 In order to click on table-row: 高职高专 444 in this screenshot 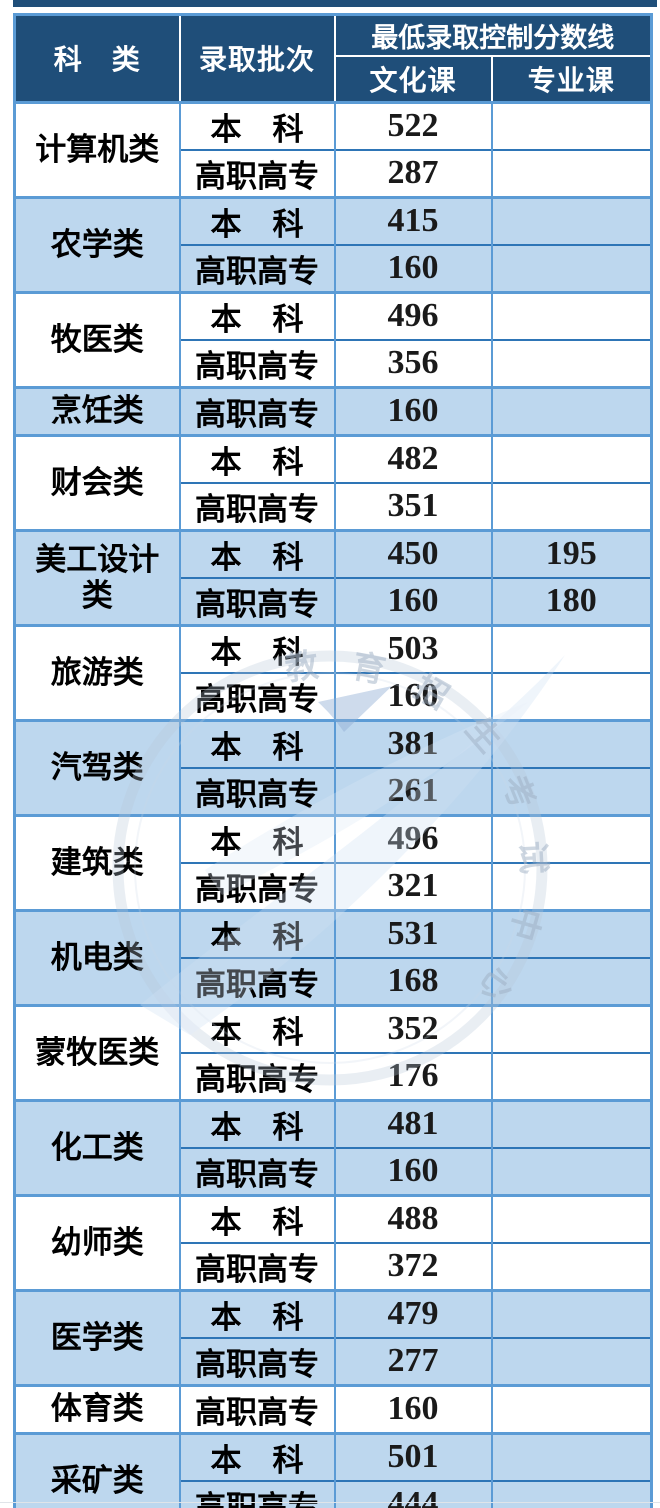, I will do `click(334, 1493)`.